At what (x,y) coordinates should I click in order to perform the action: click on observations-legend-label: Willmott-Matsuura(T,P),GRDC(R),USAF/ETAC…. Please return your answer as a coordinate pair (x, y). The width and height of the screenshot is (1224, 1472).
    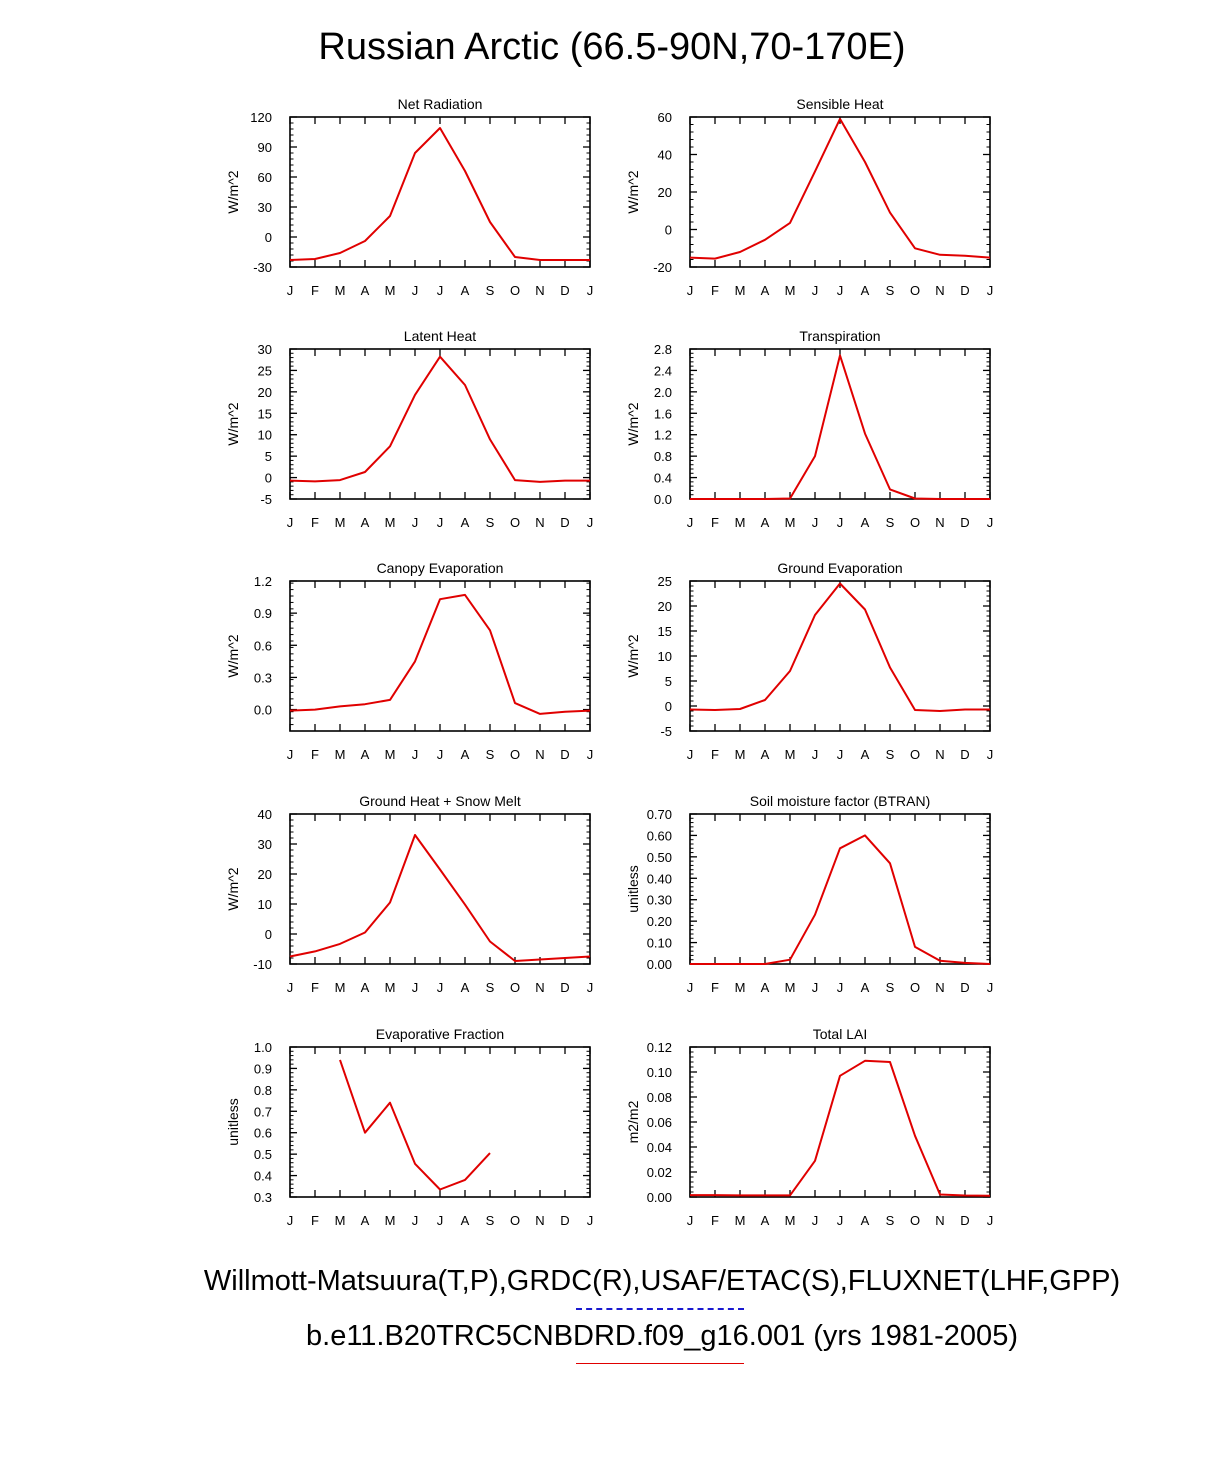
    Looking at the image, I should click on (662, 1281).